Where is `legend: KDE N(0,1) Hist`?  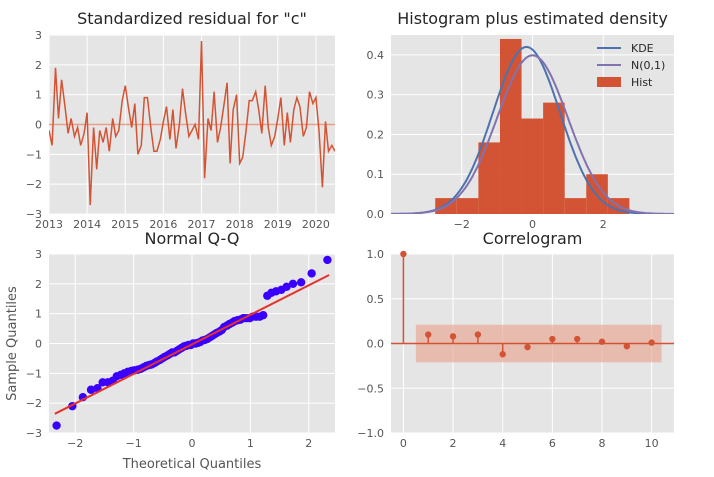 legend: KDE N(0,1) Hist is located at coordinates (631, 65).